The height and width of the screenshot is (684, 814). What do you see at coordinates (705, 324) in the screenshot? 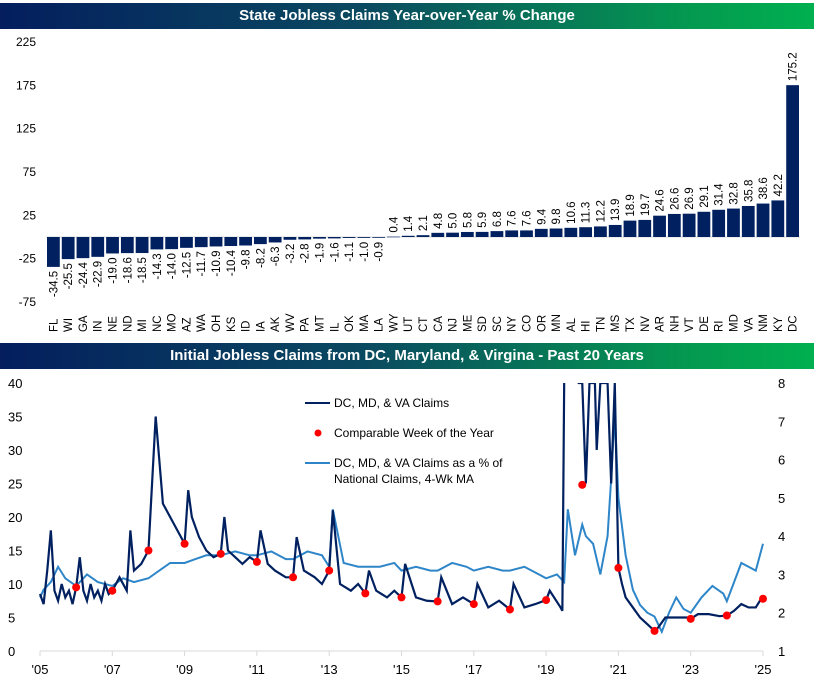
I see `x-tick-label: DE` at bounding box center [705, 324].